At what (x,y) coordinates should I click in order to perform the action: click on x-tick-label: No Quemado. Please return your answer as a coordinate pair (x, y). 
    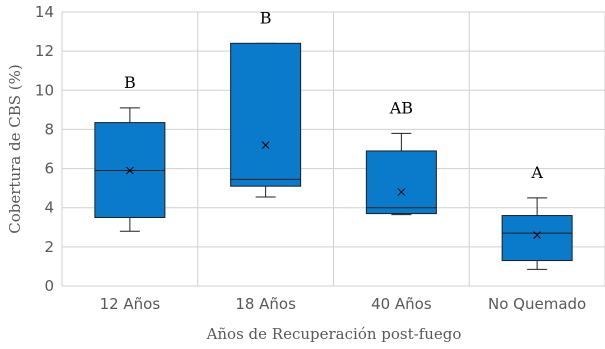
    Looking at the image, I should click on (537, 304).